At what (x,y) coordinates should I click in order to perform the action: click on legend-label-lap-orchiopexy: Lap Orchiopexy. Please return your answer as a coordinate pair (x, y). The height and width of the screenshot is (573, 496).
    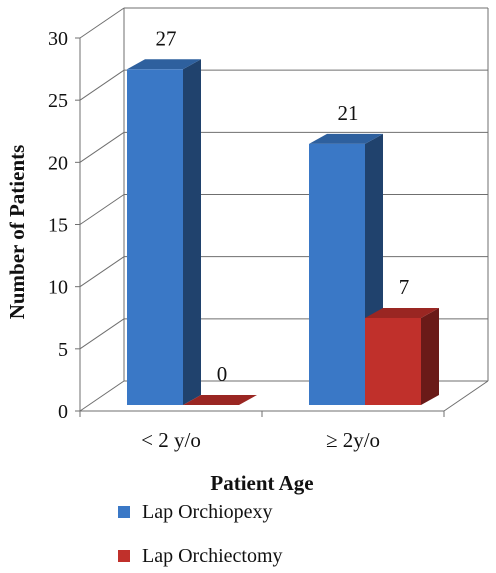
    Looking at the image, I should click on (207, 512).